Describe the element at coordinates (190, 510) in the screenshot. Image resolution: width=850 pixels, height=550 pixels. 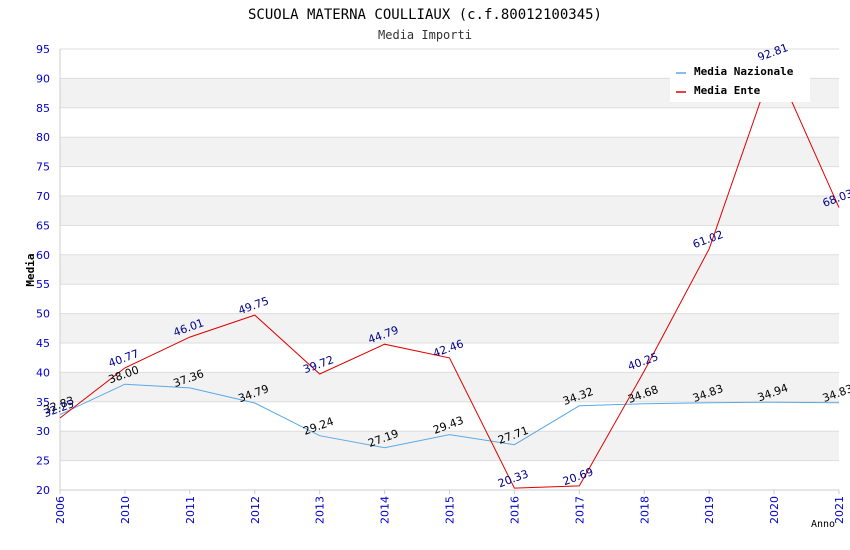
I see `x-tick-label: 2011` at that location.